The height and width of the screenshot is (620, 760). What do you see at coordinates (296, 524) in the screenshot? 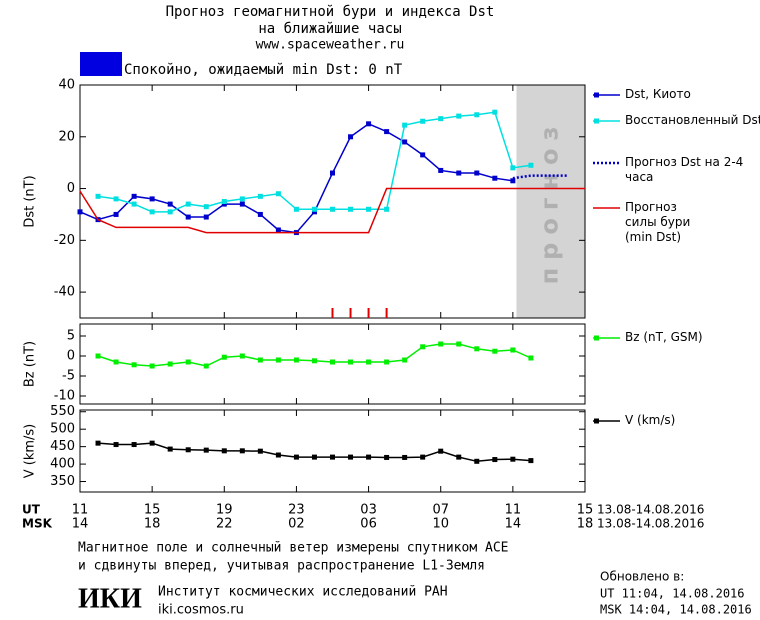
I see `x-tick-label-msk: 02` at bounding box center [296, 524].